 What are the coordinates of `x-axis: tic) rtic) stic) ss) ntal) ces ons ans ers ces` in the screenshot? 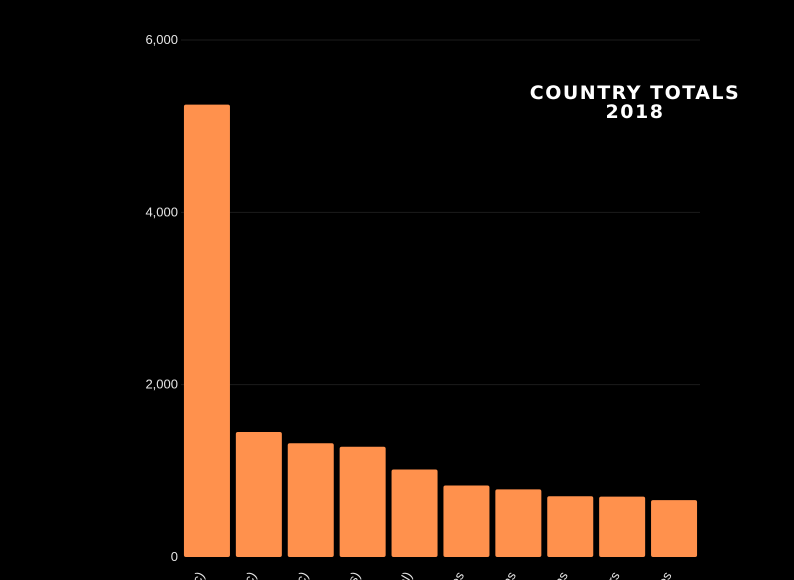 It's located at (430, 574).